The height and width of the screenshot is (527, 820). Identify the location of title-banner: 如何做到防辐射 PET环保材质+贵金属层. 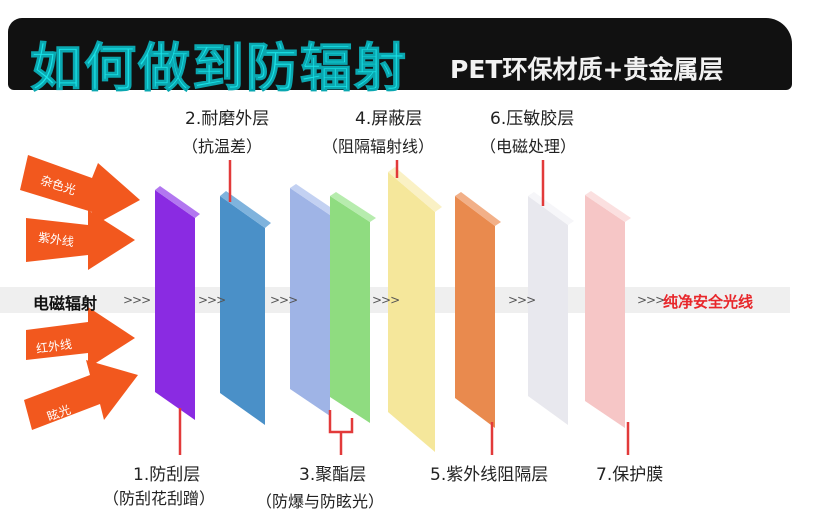
(400, 59).